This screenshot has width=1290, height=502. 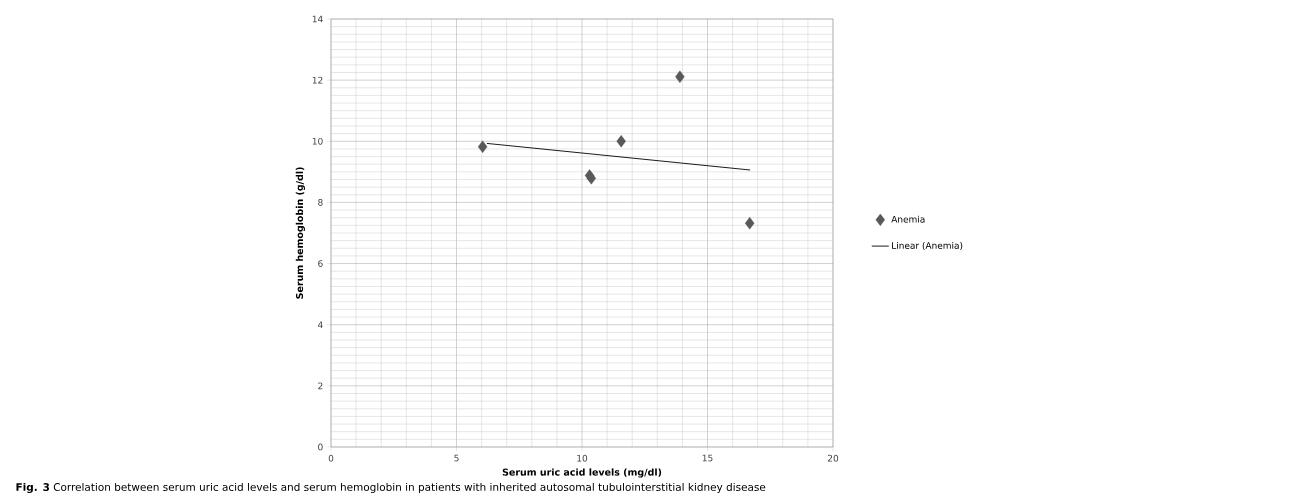 I want to click on x-tick-label: 0, so click(x=331, y=458).